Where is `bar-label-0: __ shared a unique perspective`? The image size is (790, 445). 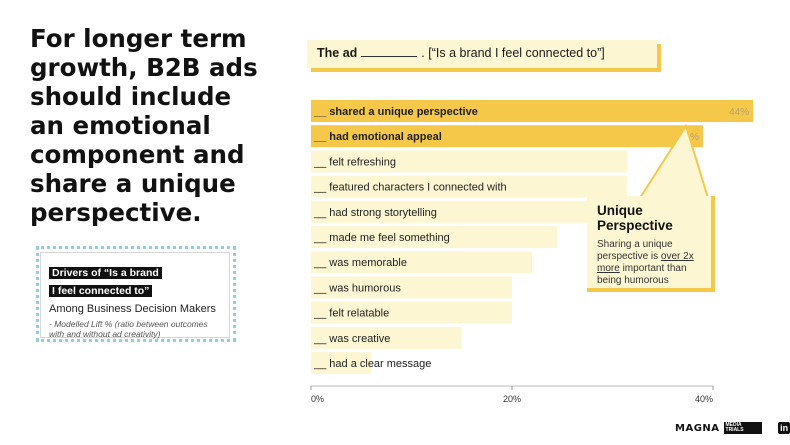
bar-label-0: __ shared a unique perspective is located at coordinates (395, 112).